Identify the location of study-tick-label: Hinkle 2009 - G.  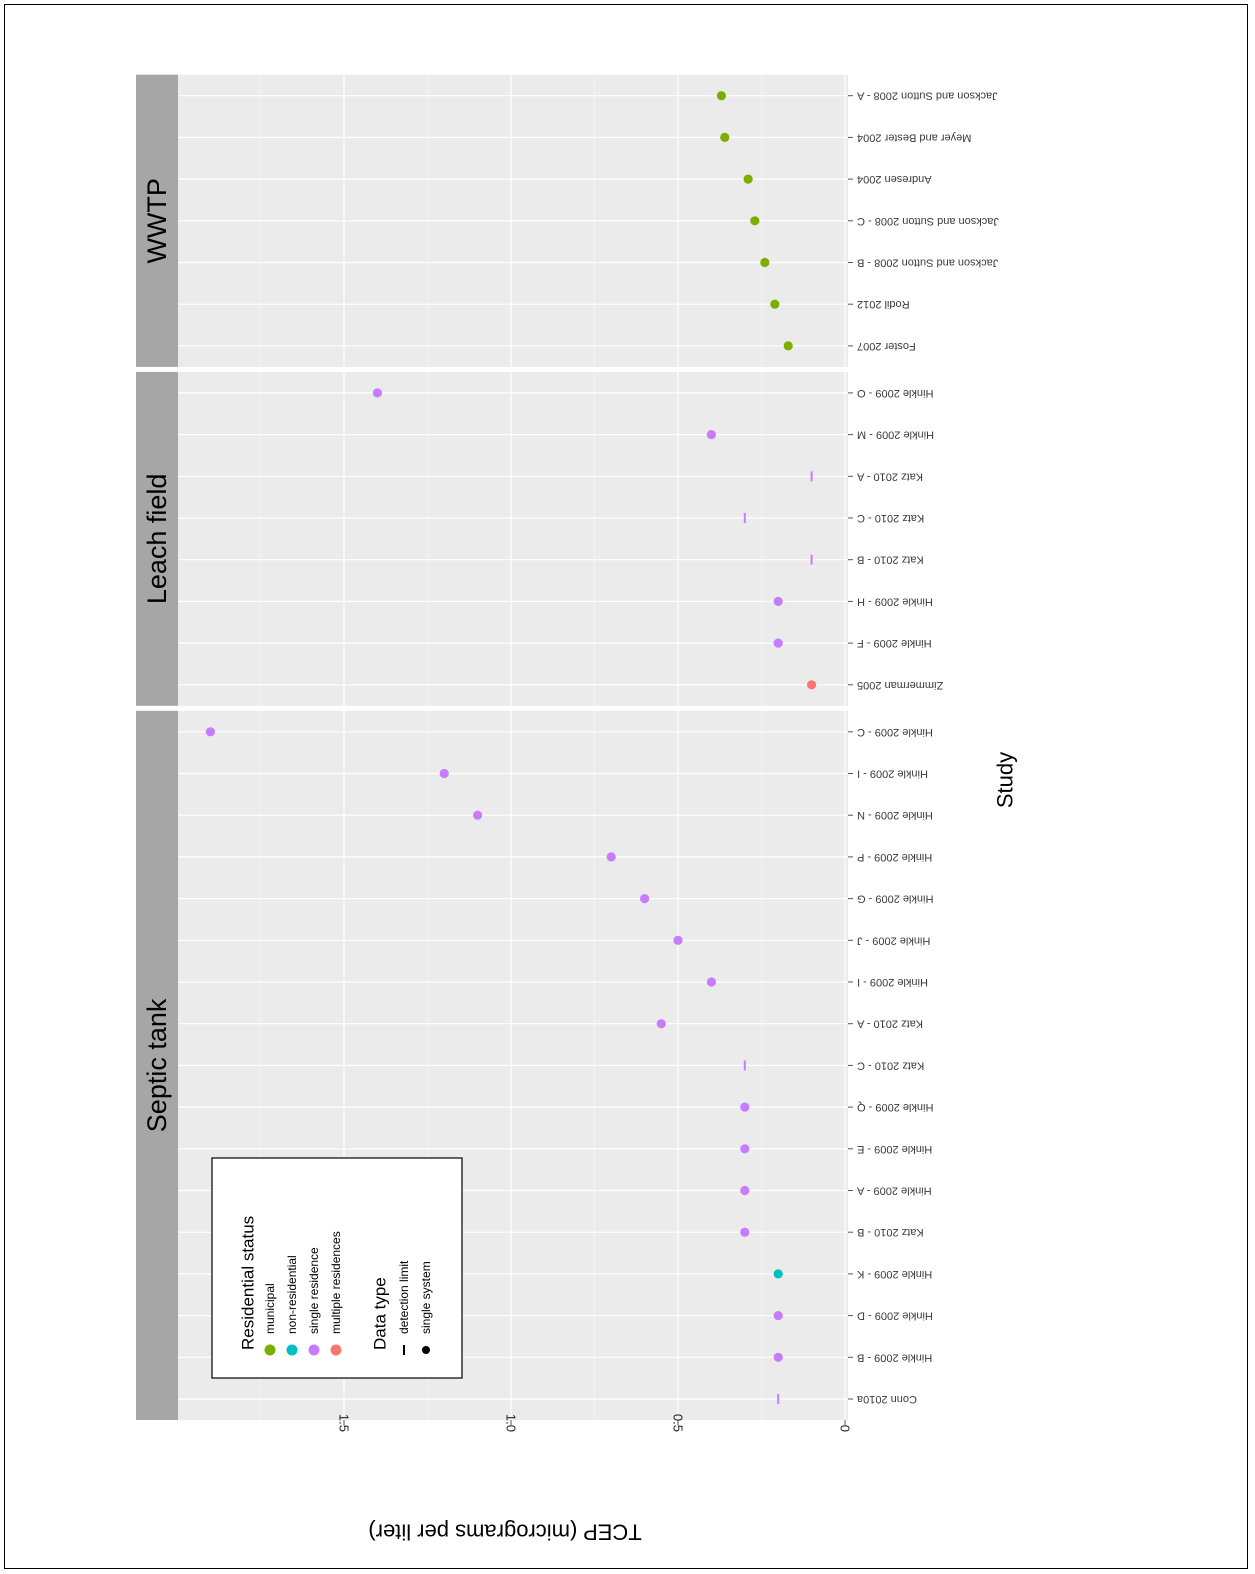
(895, 899).